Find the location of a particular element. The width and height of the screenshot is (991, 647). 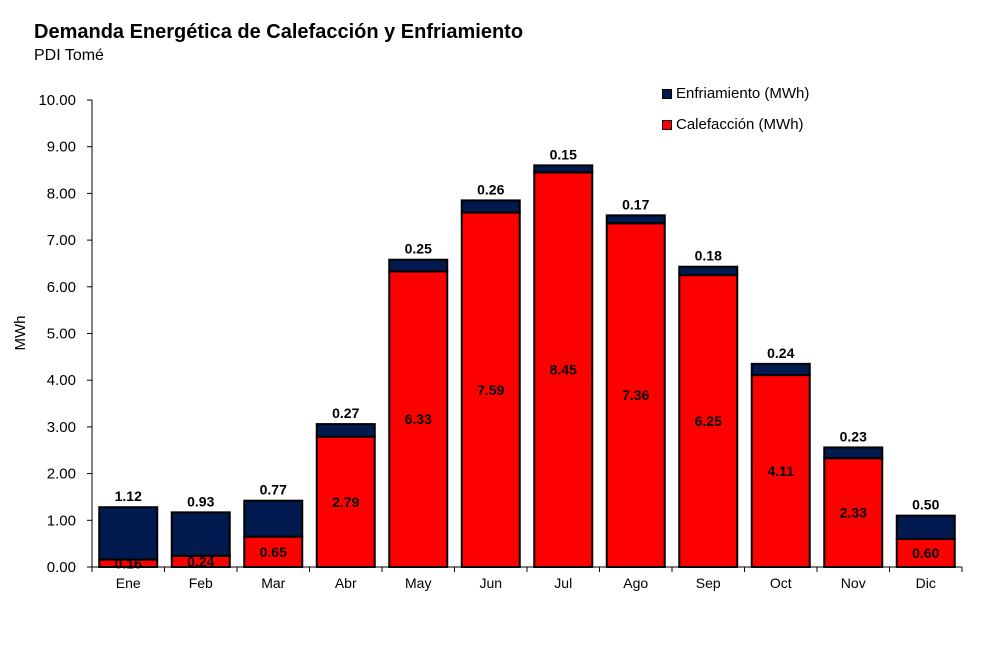

y-tick-label: 6.00 is located at coordinates (61, 287).